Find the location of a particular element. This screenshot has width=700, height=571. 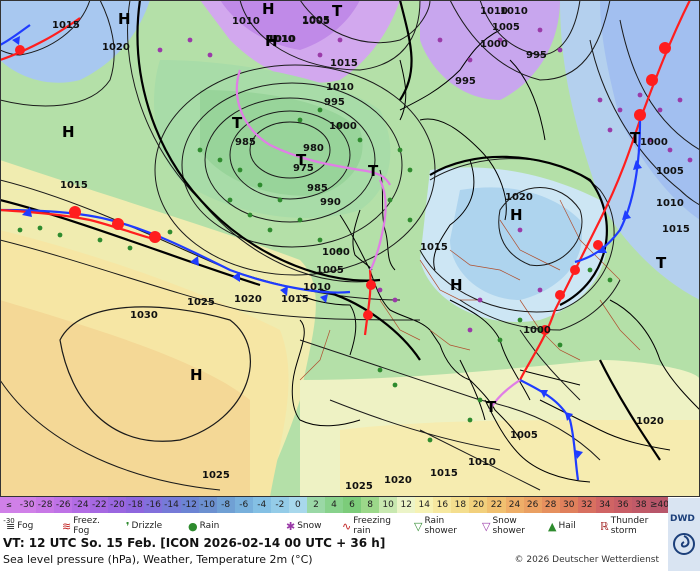

scale-cell: 38 is located at coordinates (640, 505).